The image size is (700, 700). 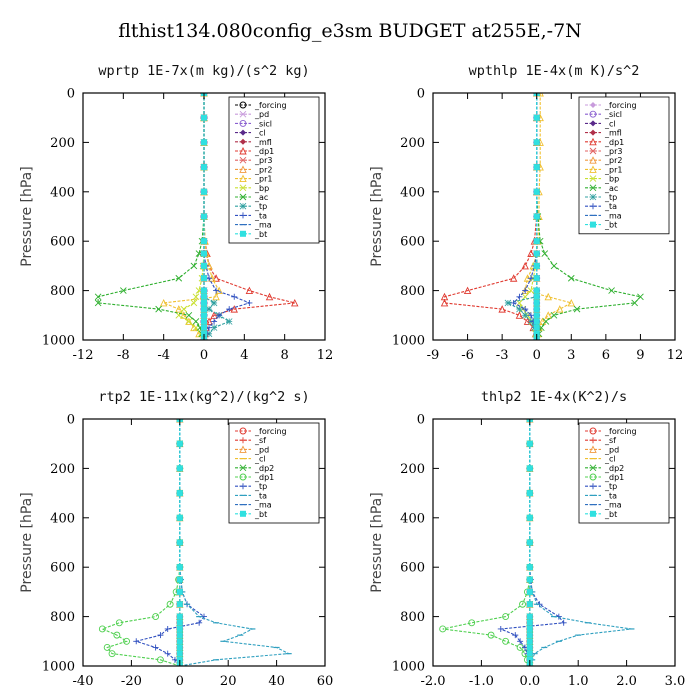 What do you see at coordinates (263, 179) in the screenshot?
I see `legend-label: _pr1` at bounding box center [263, 179].